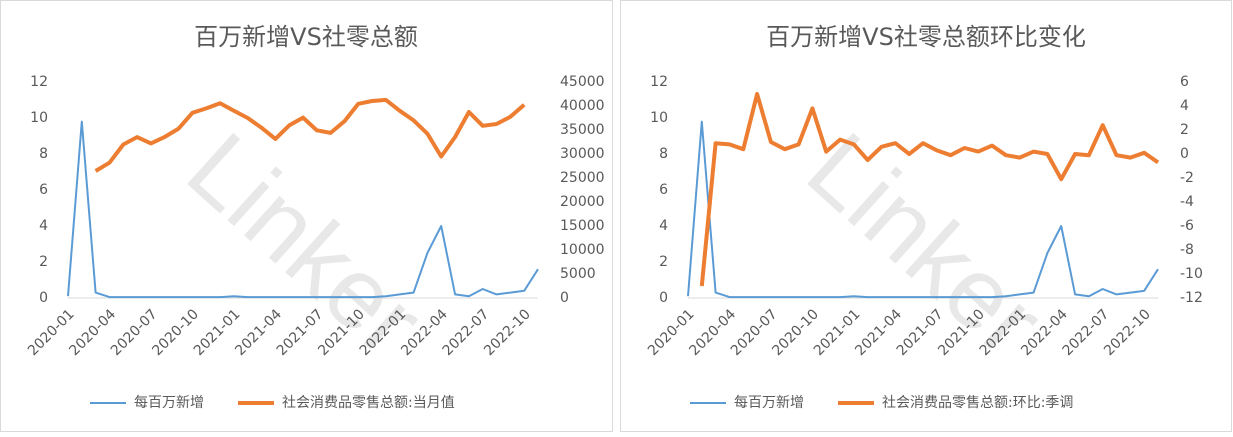  Describe the element at coordinates (306, 37) in the screenshot. I see `chart-title: 百万新增VS社零总额` at that location.